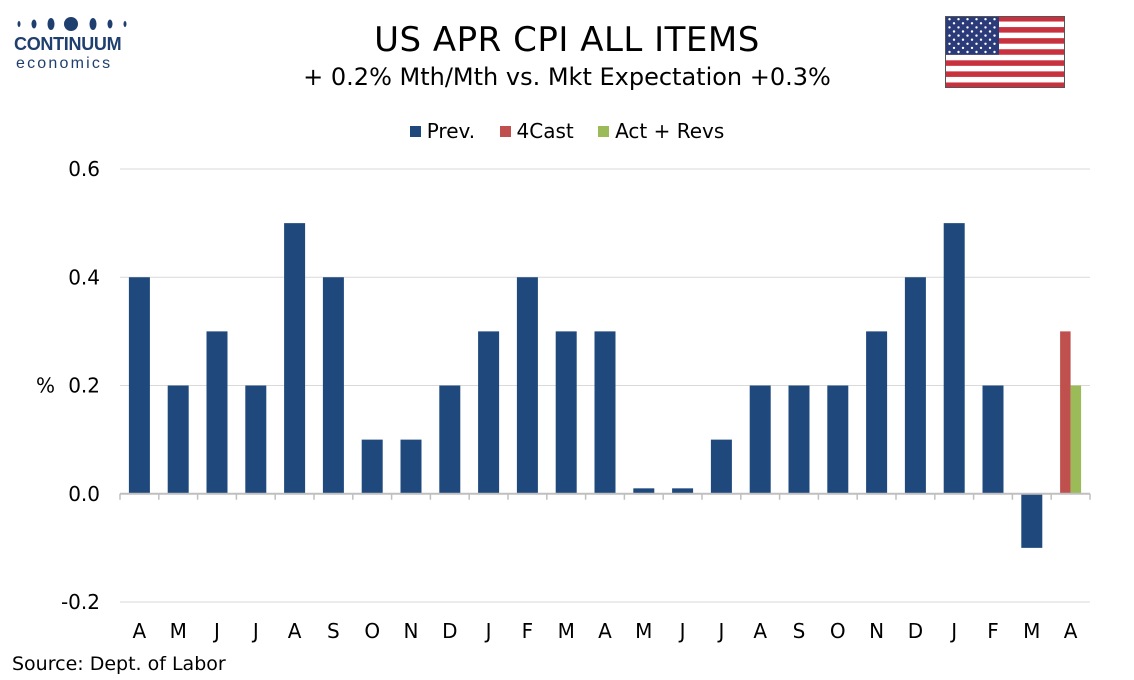 Image resolution: width=1134 pixels, height=680 pixels. Describe the element at coordinates (670, 131) in the screenshot. I see `legend-label-actual: Act + Revs` at that location.